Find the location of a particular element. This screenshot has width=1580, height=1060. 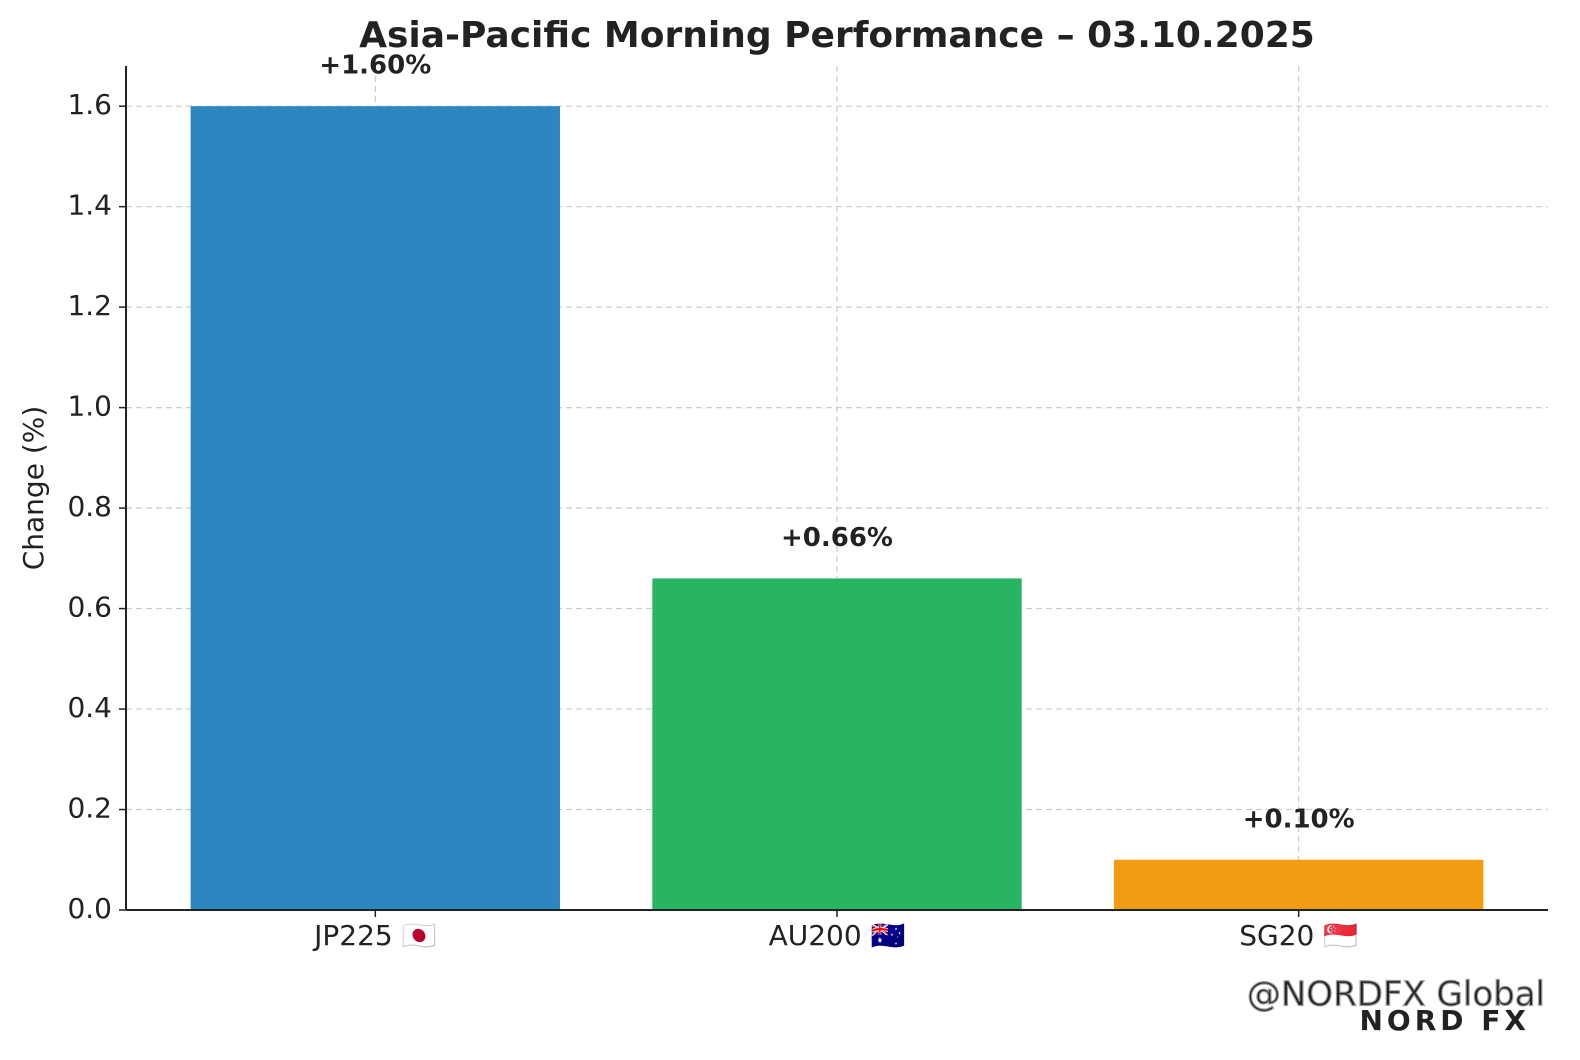

value-label: +0.66% is located at coordinates (837, 538).